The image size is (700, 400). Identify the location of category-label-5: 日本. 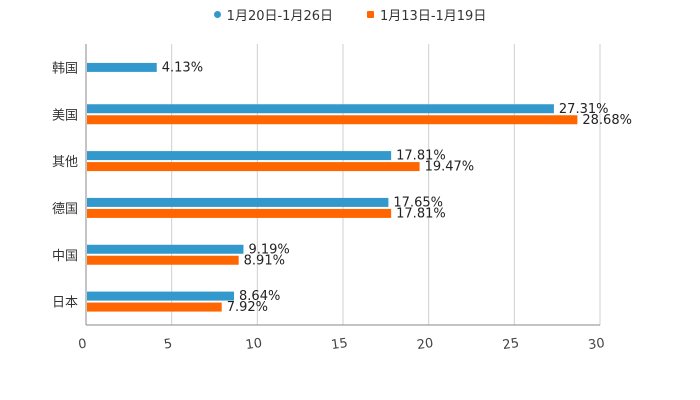
(65, 303).